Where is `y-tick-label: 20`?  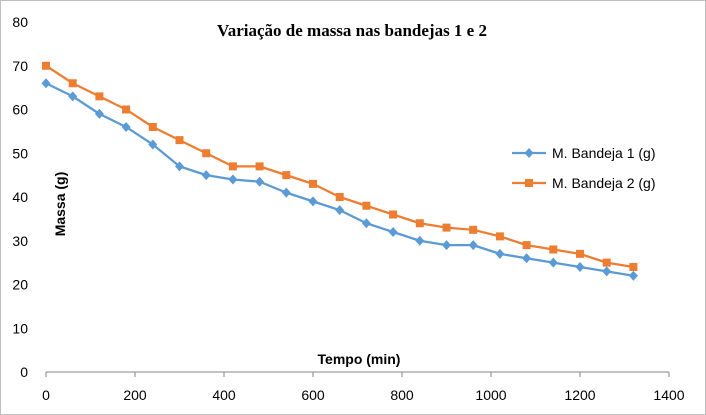 y-tick-label: 20 is located at coordinates (20, 285).